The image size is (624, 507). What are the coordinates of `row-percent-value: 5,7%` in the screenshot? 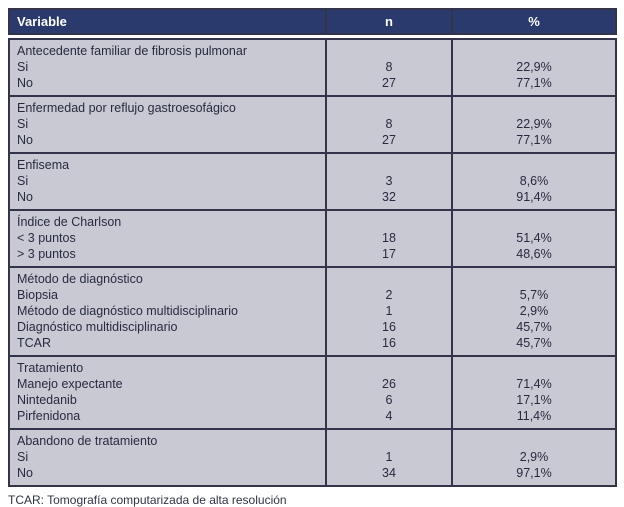 It's located at (533, 295).